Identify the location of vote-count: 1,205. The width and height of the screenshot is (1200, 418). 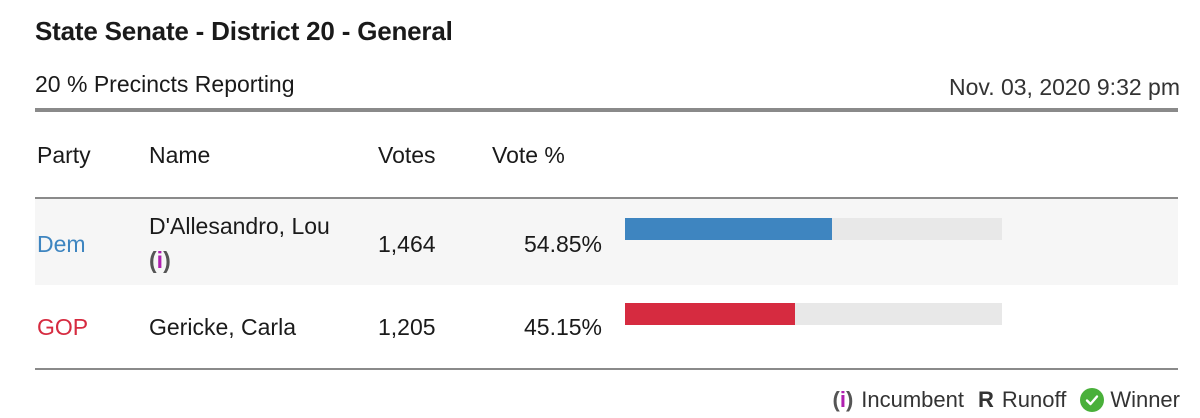
(407, 327).